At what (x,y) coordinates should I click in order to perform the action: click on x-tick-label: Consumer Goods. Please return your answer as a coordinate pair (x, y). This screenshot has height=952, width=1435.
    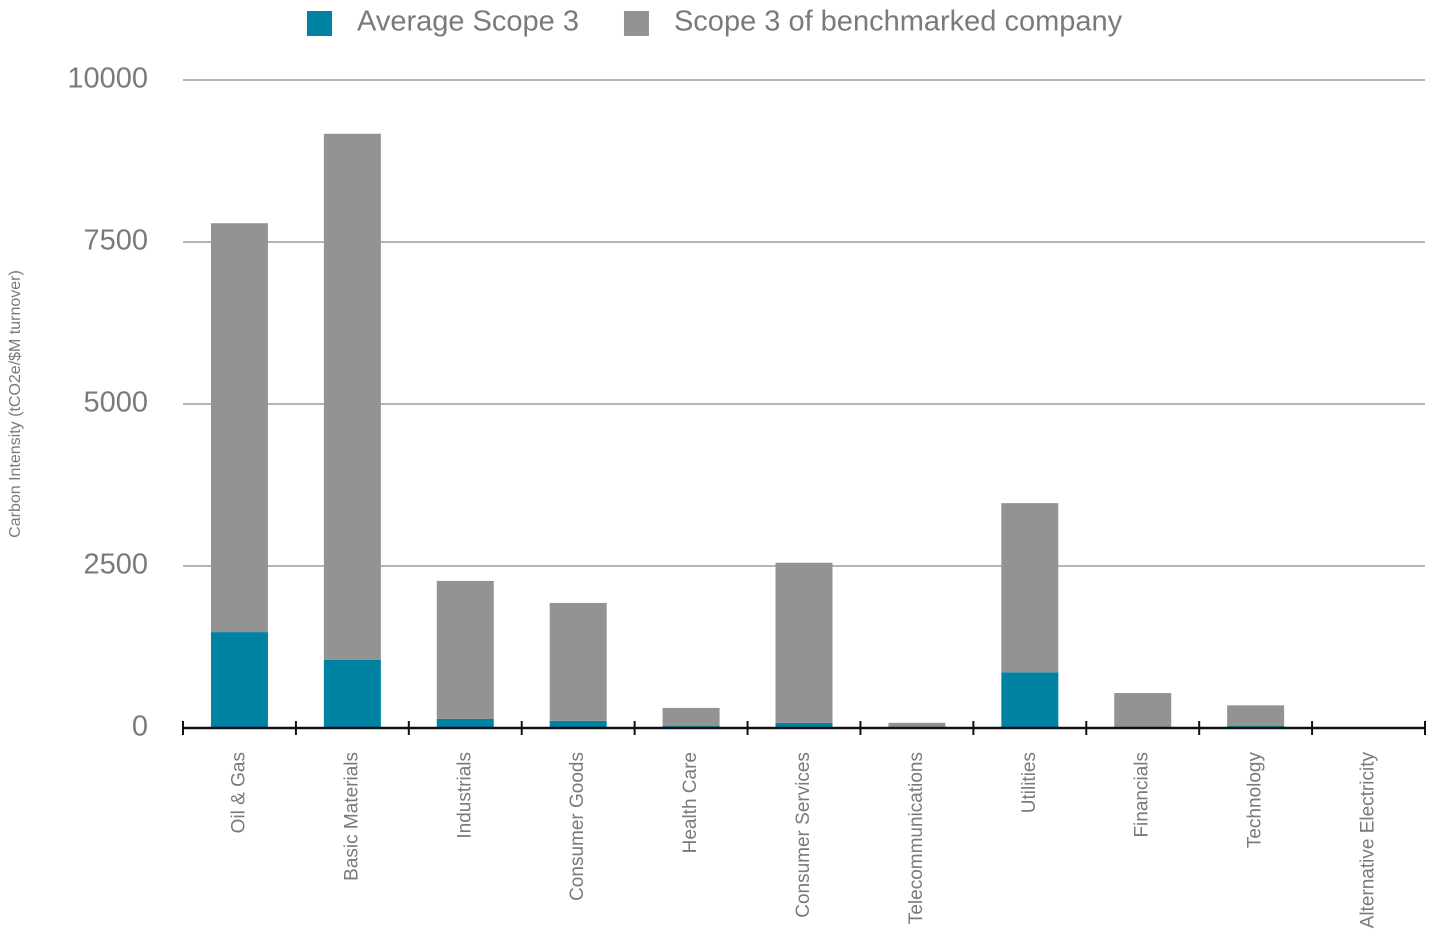
    Looking at the image, I should click on (577, 826).